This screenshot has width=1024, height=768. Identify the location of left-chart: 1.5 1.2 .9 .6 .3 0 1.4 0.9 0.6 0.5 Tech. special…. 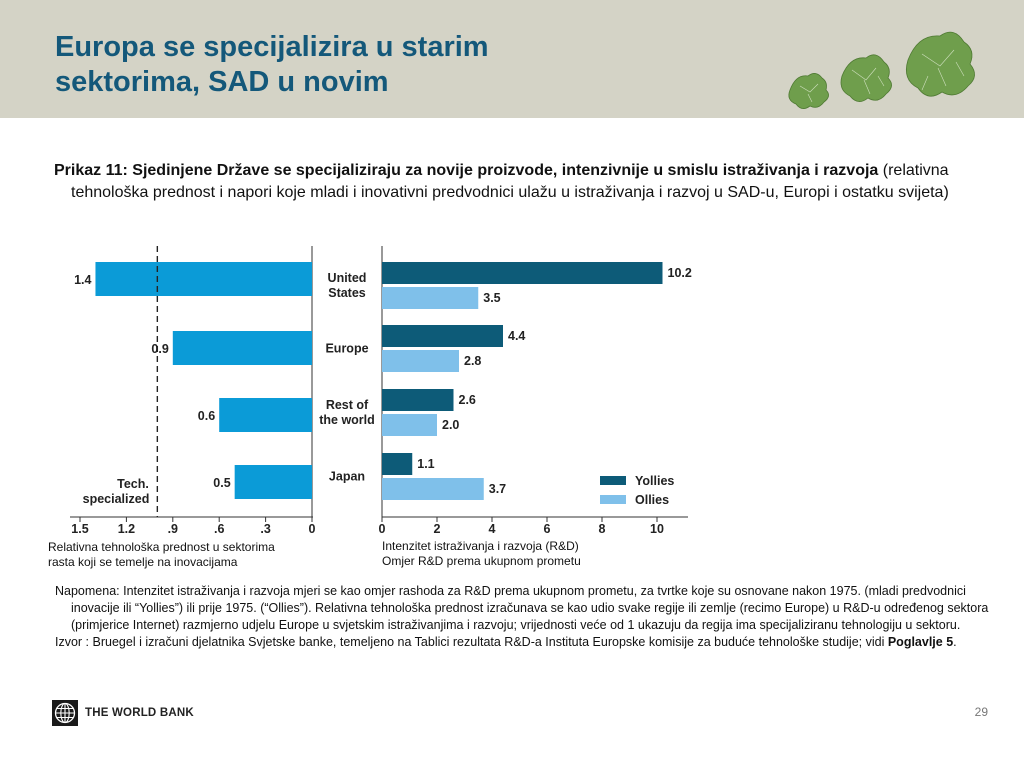
(193, 391).